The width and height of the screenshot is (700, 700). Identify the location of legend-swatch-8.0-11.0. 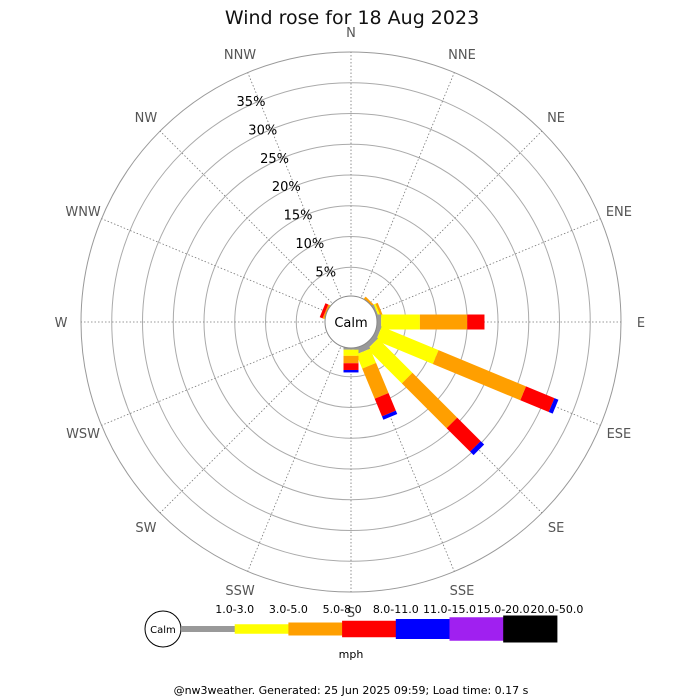
(369, 629).